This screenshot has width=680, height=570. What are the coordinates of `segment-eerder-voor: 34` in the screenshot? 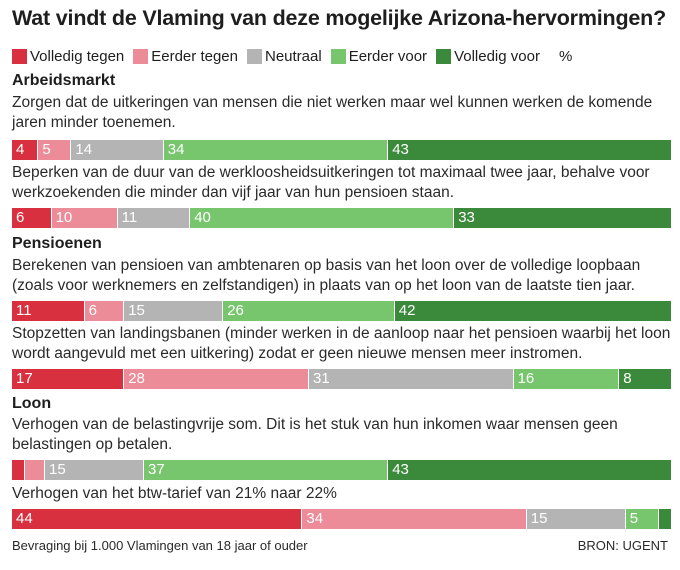 It's located at (276, 150).